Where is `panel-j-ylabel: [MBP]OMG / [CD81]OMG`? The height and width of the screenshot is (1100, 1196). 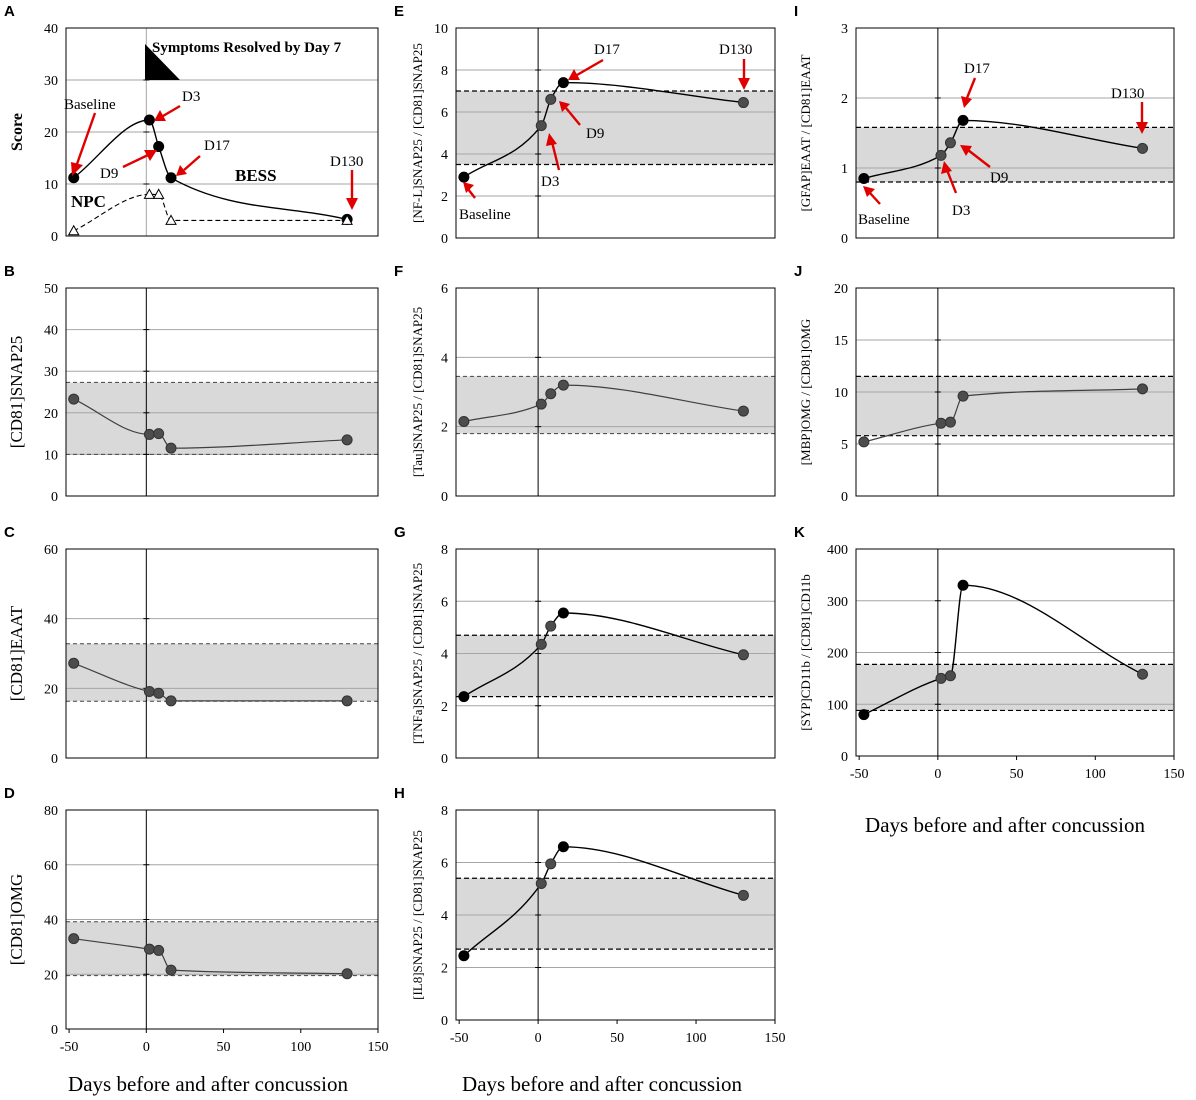
panel-j-ylabel: [MBP]OMG / [CD81]OMG is located at coordinates (805, 392).